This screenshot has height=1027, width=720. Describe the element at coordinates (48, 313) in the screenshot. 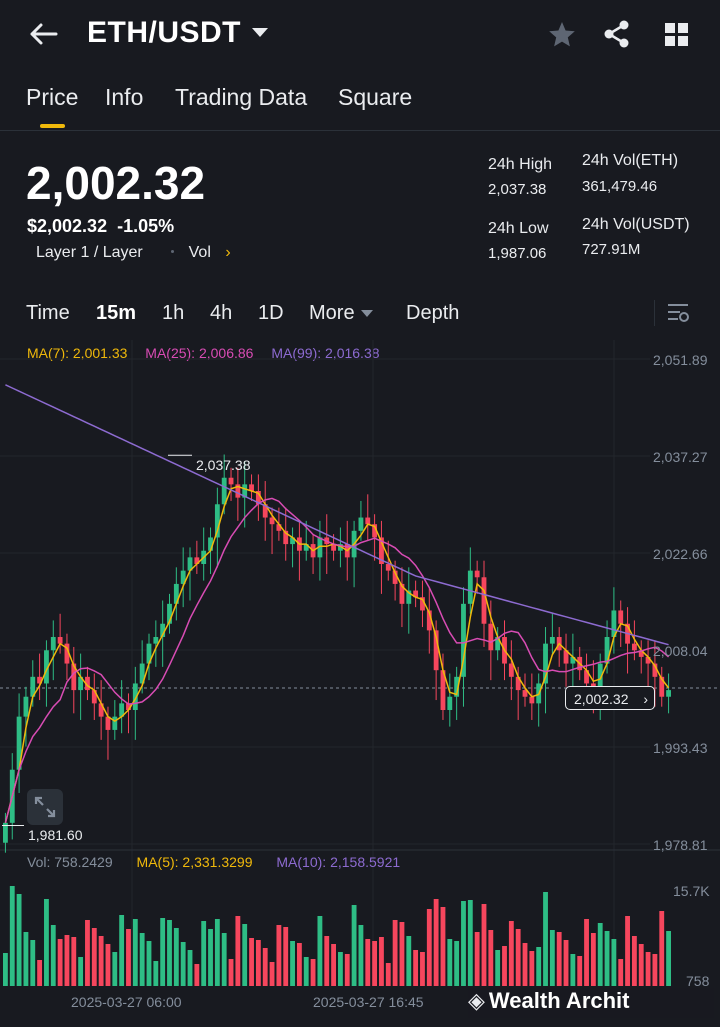

I see `interval-time: Time` at that location.